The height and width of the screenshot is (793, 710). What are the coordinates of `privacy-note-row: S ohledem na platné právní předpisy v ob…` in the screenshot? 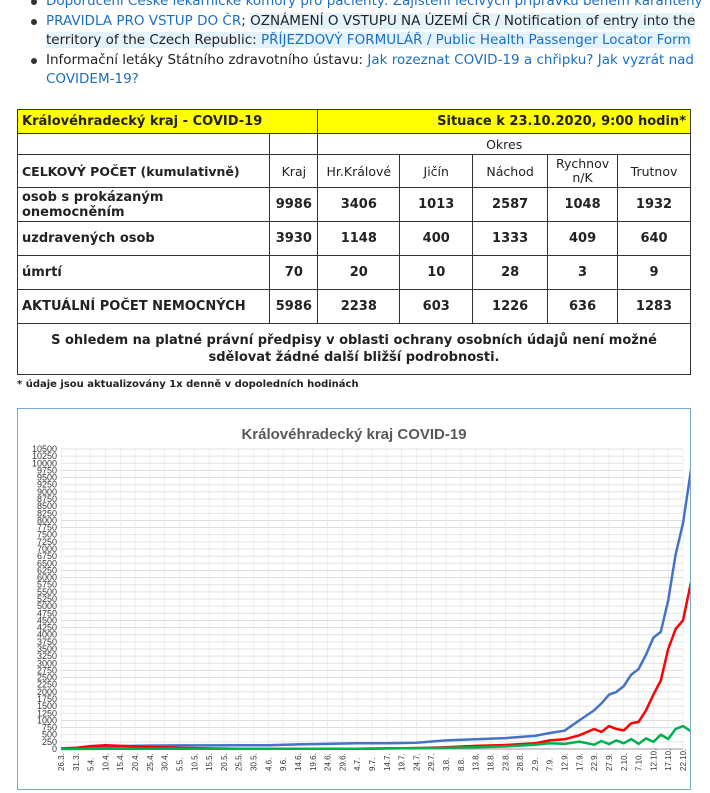 It's located at (354, 349).